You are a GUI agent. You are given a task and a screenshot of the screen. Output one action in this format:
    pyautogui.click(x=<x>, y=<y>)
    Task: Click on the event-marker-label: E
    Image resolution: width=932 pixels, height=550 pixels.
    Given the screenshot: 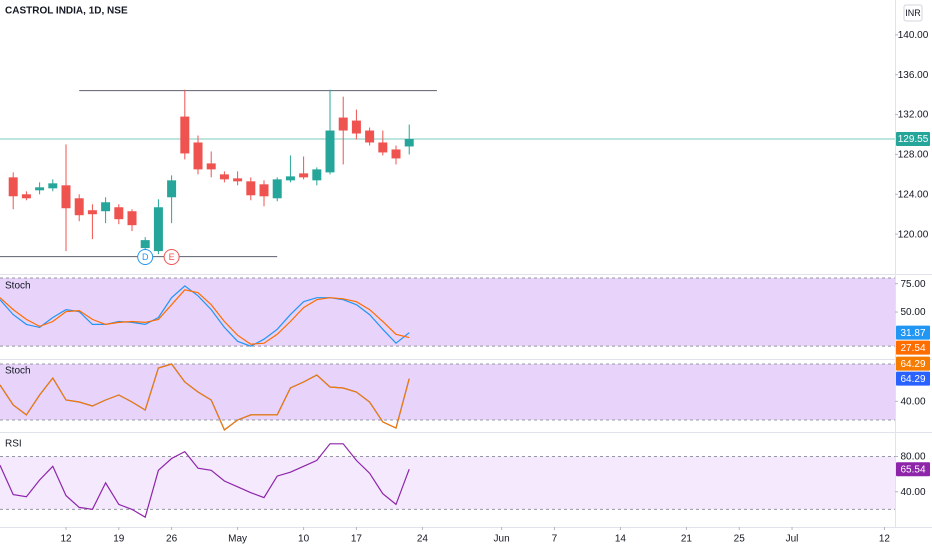 What is the action you would take?
    pyautogui.click(x=172, y=257)
    